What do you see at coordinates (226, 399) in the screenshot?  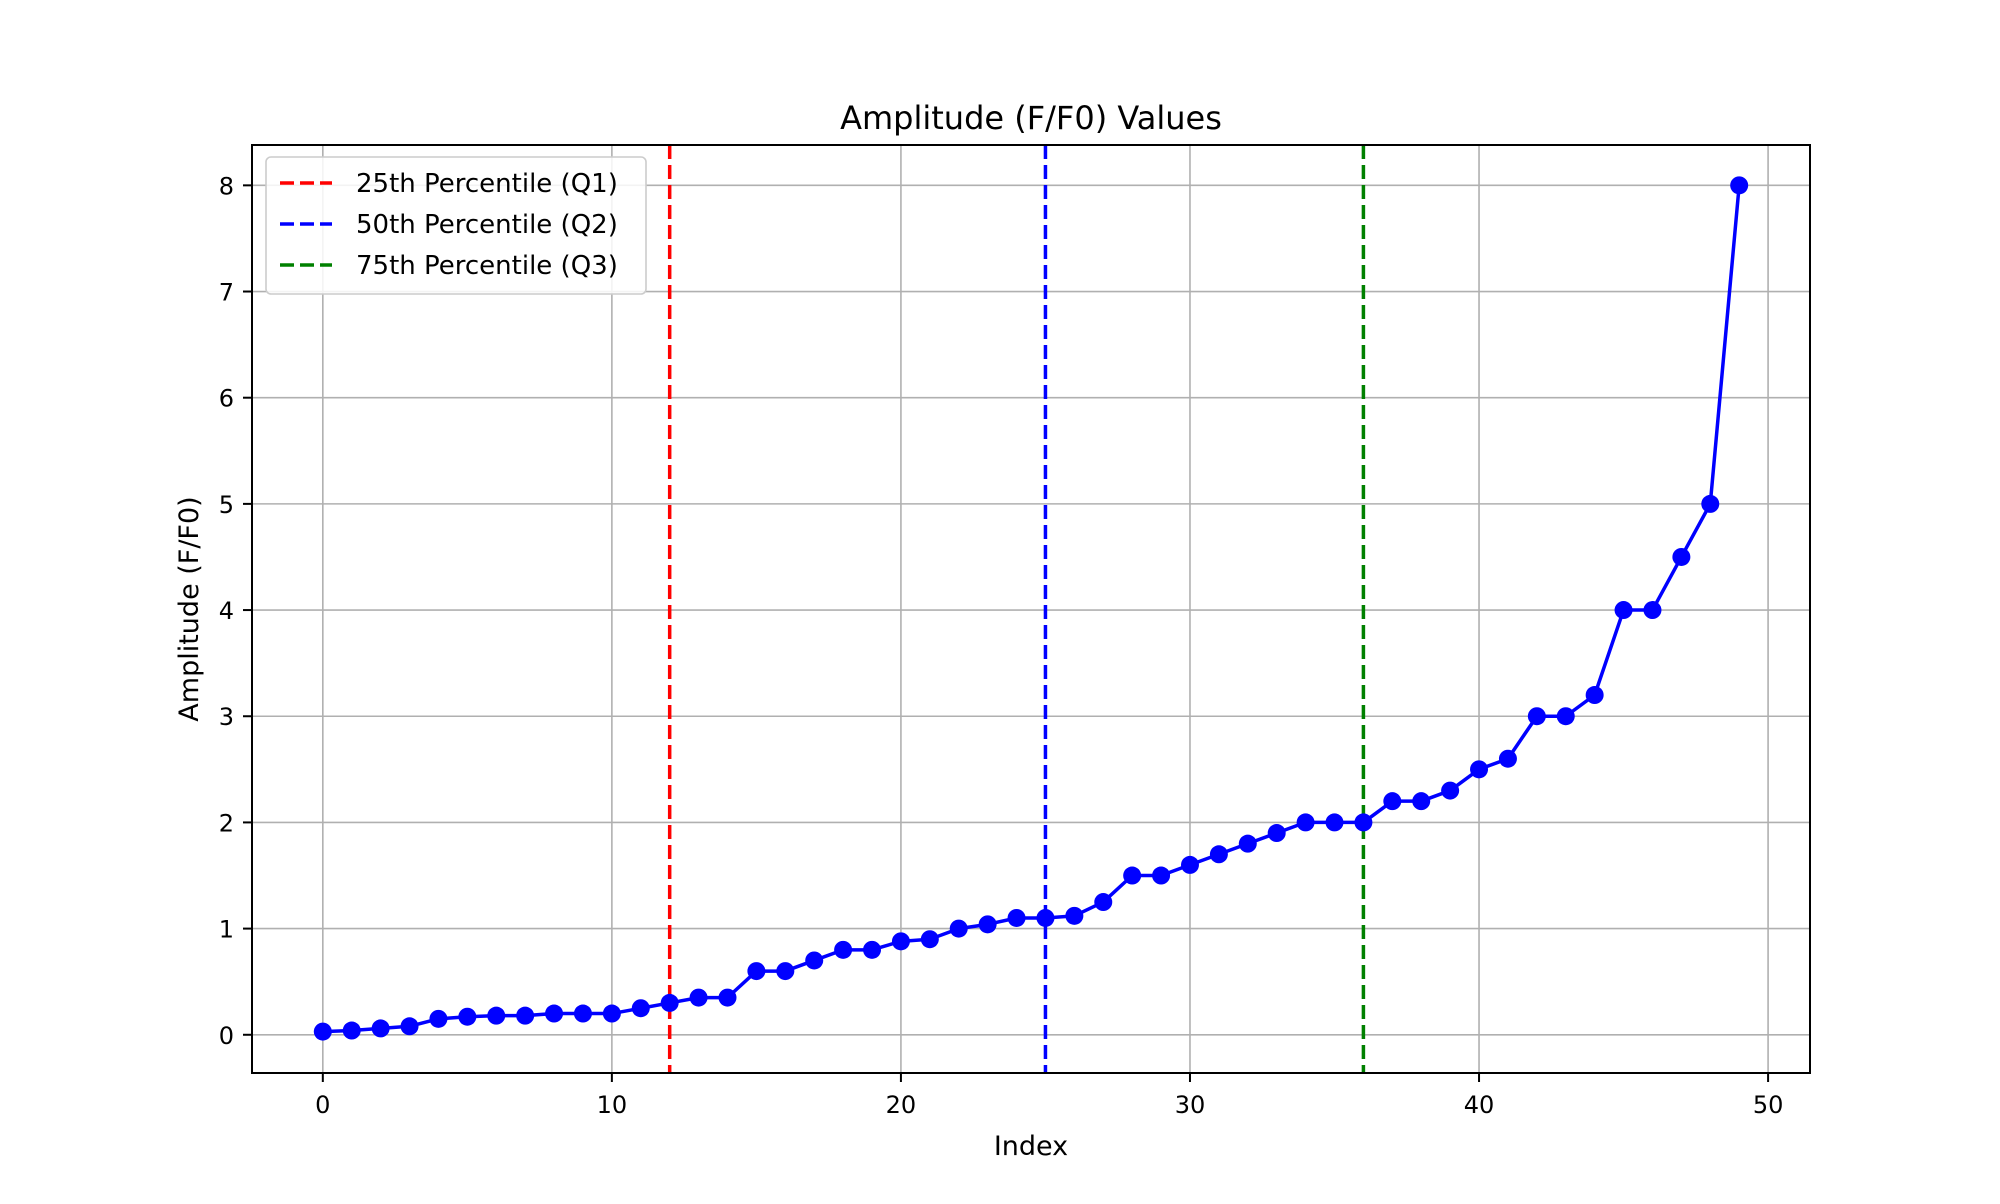 I see `y-tick-label: 6` at bounding box center [226, 399].